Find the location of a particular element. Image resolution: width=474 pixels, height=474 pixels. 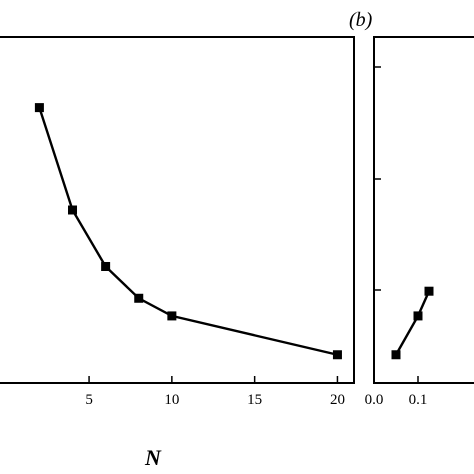

panel-b-x-tick-label: 0.0 is located at coordinates (374, 400).